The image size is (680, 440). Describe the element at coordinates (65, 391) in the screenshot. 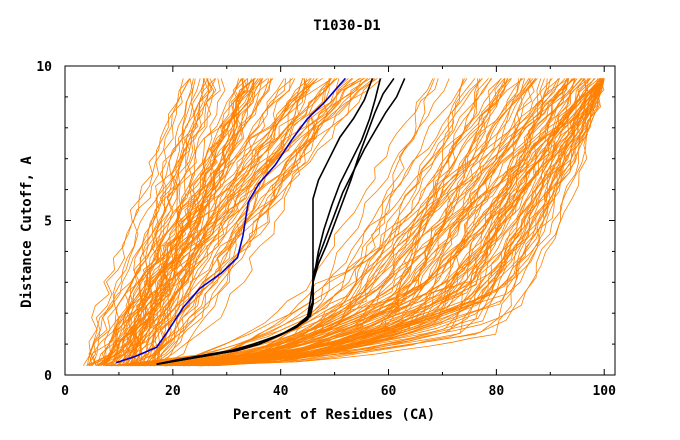

I see `x-tick-label: 0` at that location.